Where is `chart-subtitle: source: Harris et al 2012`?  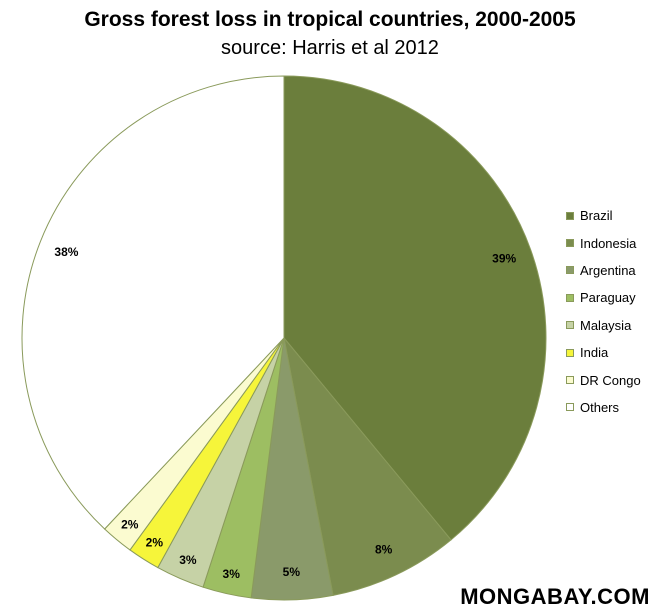 chart-subtitle: source: Harris et al 2012 is located at coordinates (330, 48).